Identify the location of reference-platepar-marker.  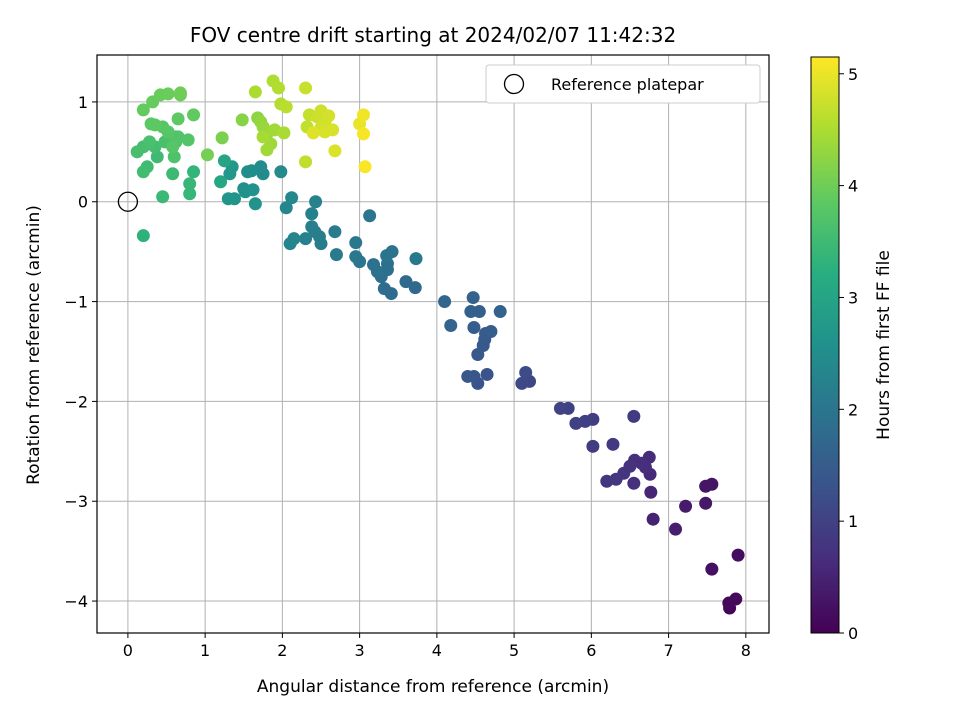
(128, 201).